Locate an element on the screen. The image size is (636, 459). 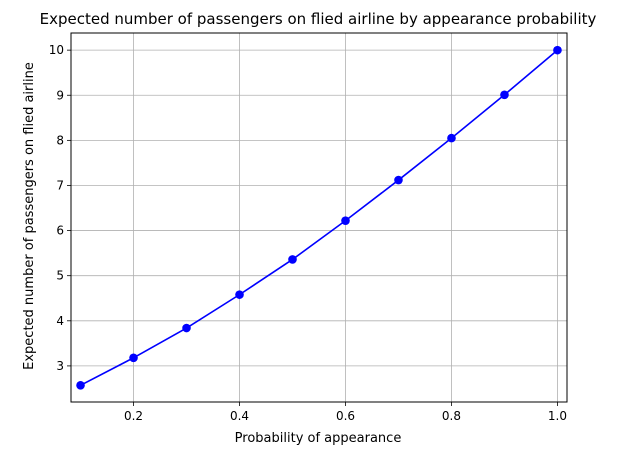
y-axis-ticks: 3 4 5 6 7 8 9 10 is located at coordinates (60, 208).